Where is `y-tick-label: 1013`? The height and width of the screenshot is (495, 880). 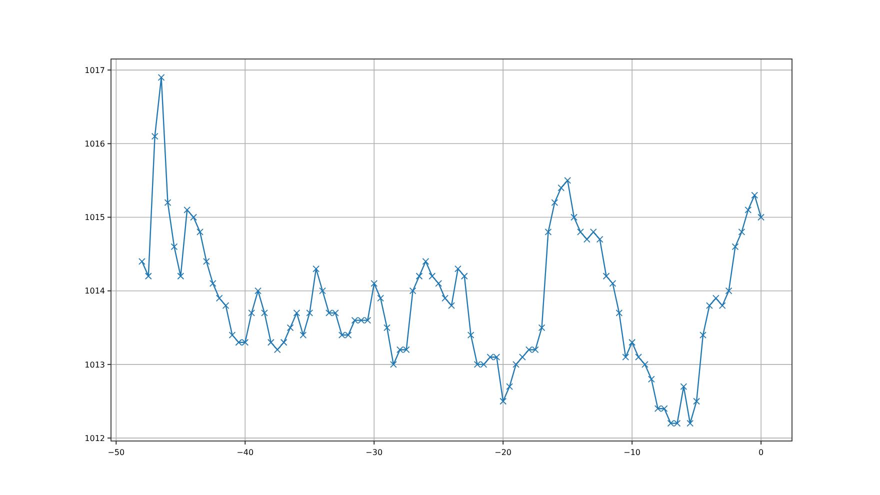 y-tick-label: 1013 is located at coordinates (94, 365).